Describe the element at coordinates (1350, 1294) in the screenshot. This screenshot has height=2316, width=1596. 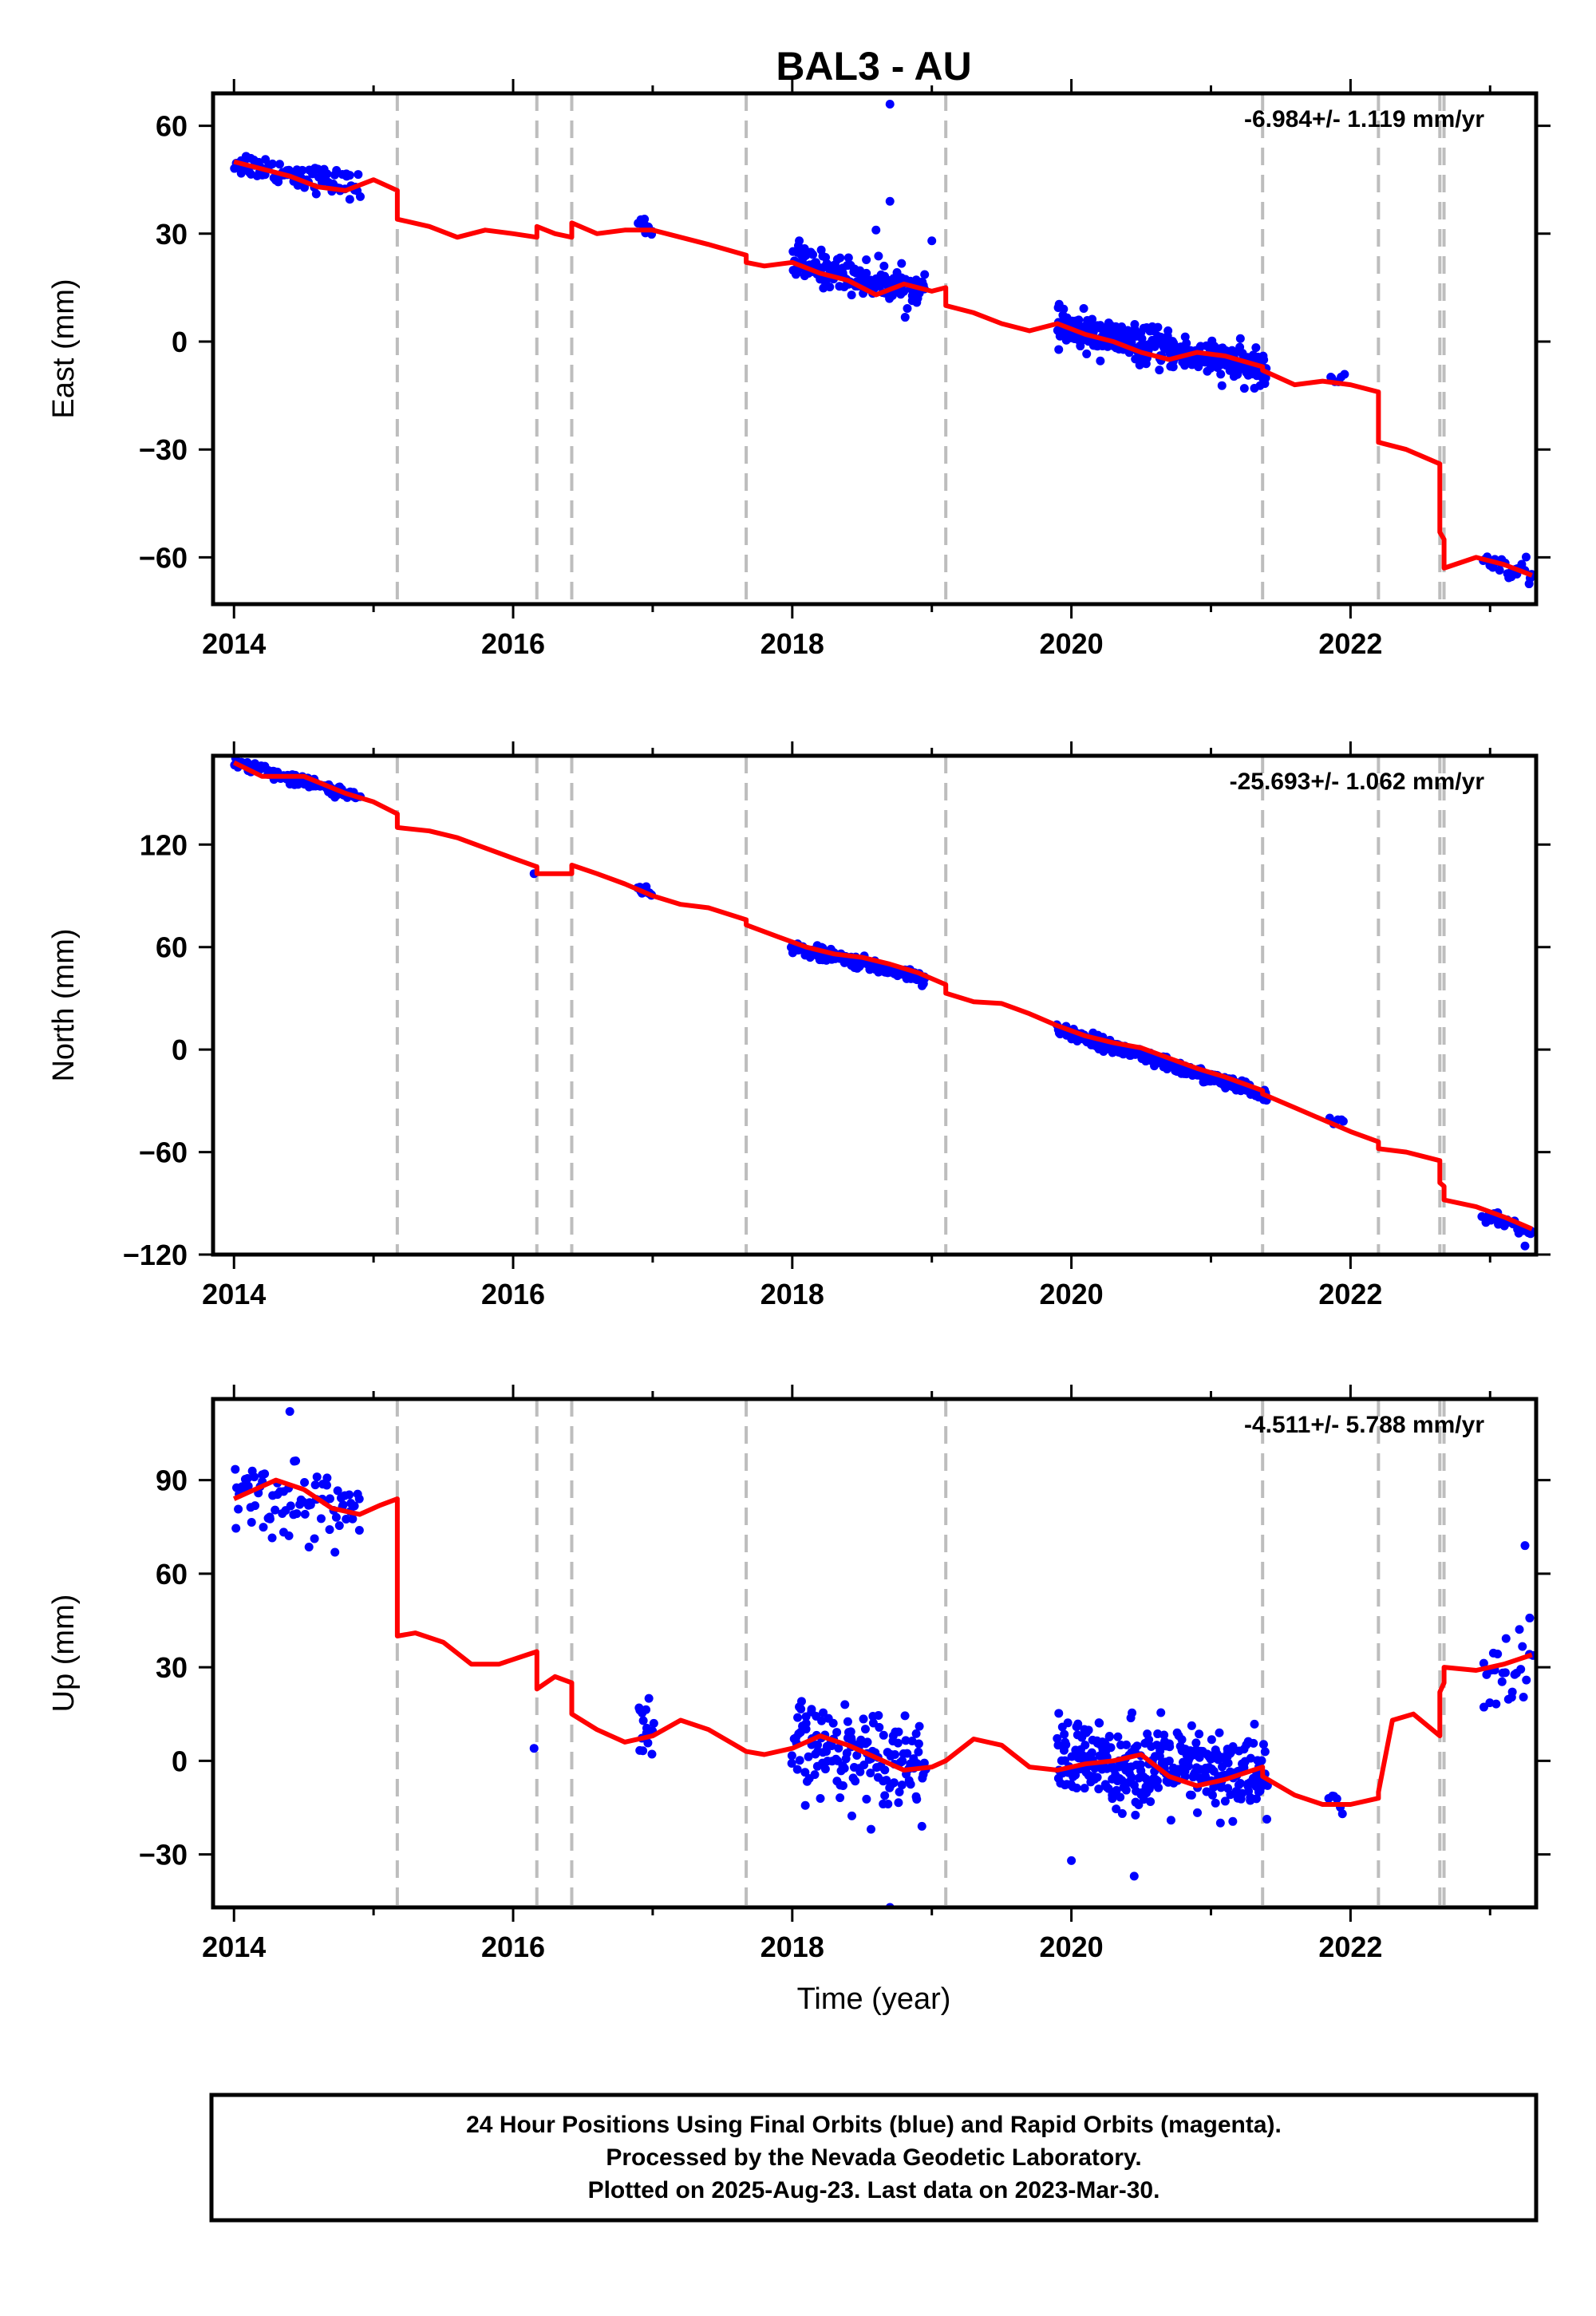
I see `x-tick-label: 2022` at that location.